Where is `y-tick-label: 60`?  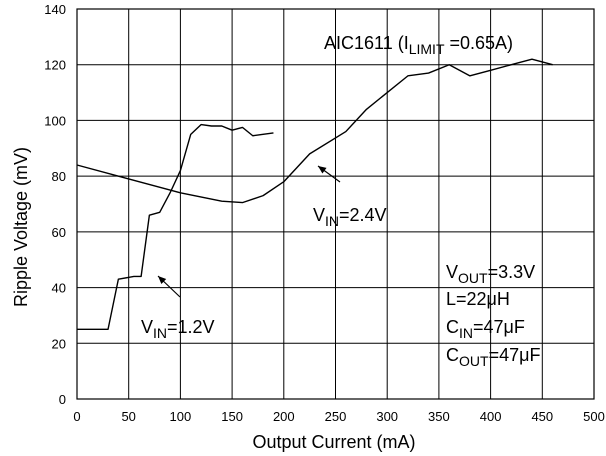
y-tick-label: 60 is located at coordinates (59, 232).